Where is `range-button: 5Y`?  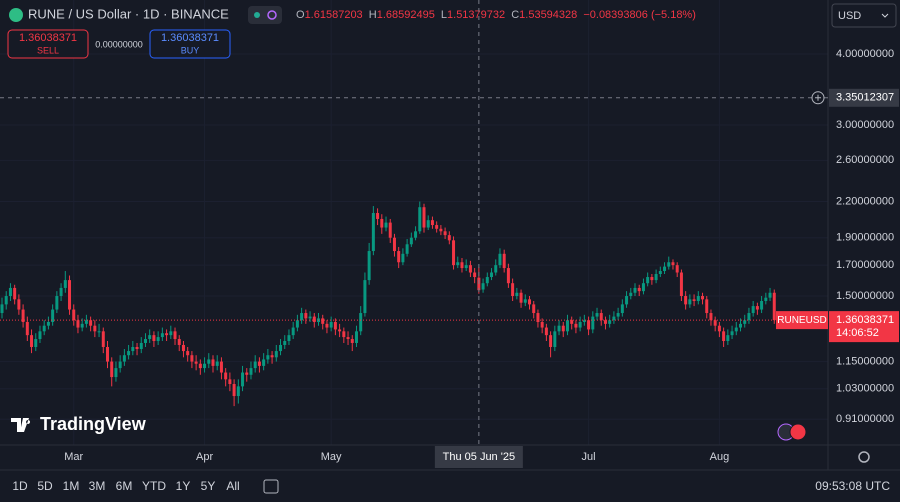
range-button: 5Y is located at coordinates (208, 486).